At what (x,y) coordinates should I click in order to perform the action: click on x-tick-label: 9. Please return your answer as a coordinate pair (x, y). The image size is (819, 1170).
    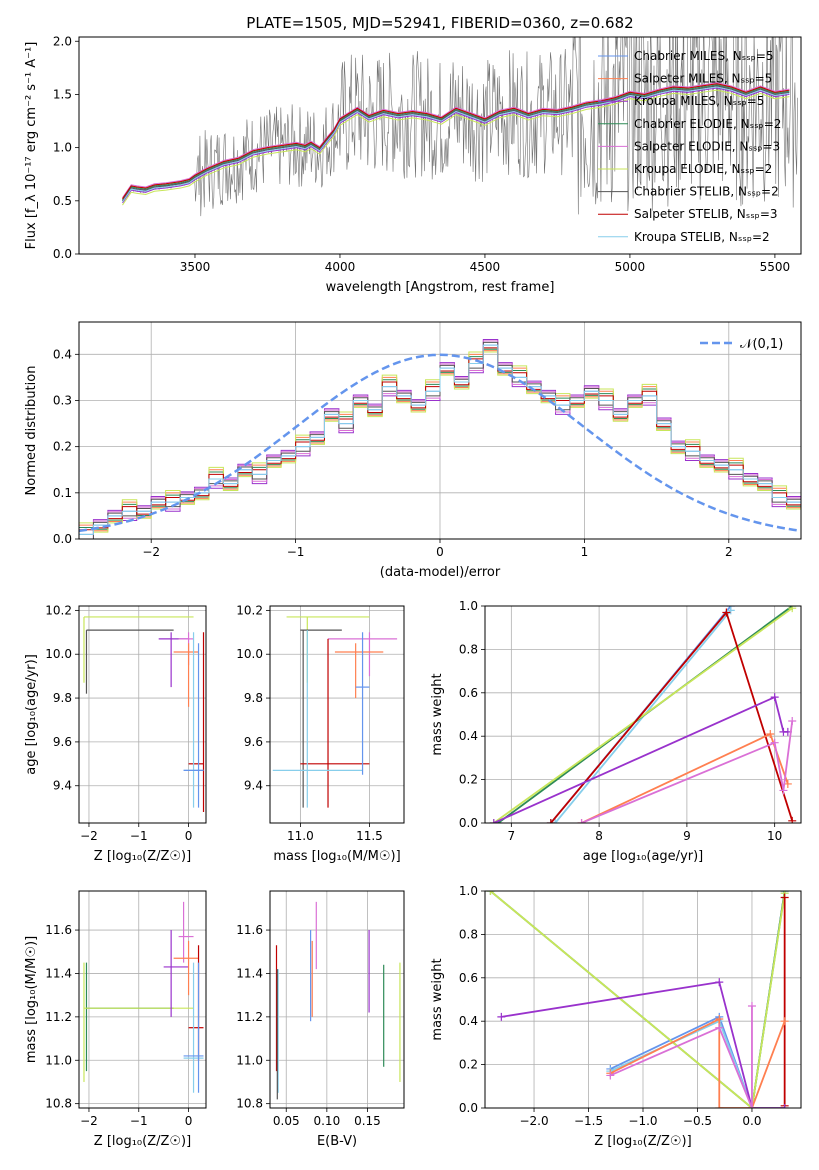
    Looking at the image, I should click on (687, 836).